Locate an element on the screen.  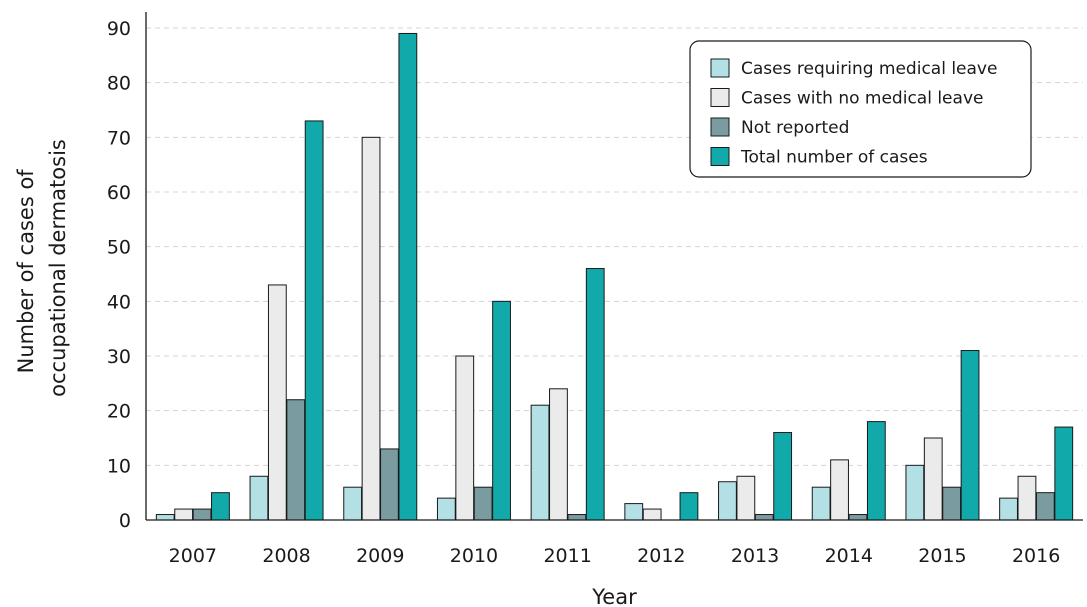
y-tick-label: 80 is located at coordinates (119, 84).